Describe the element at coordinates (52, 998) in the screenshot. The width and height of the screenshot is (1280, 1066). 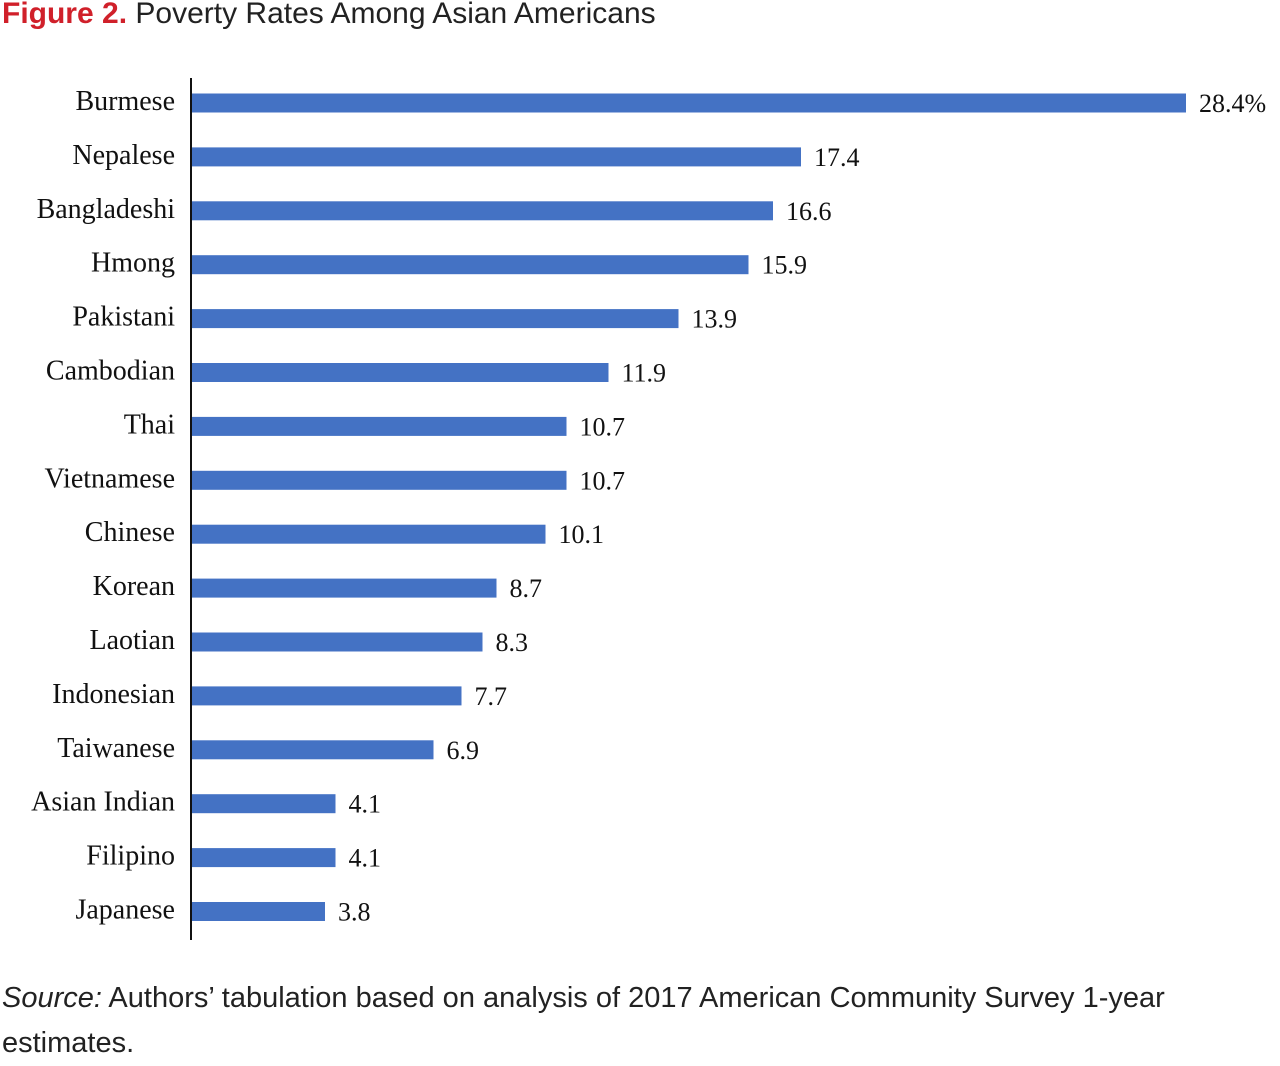
I see `source-label: Source:` at that location.